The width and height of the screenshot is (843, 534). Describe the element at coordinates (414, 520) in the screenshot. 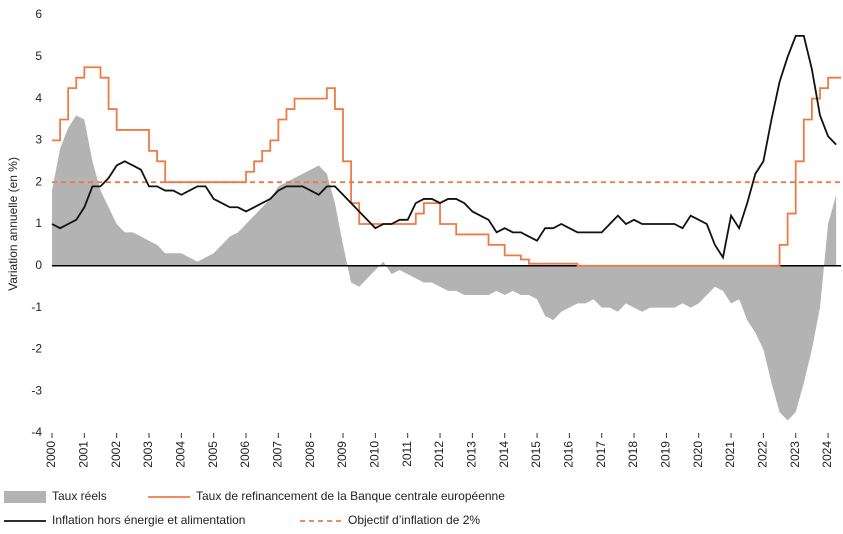

I see `legend-label: Objectif d’inflation de 2%` at that location.